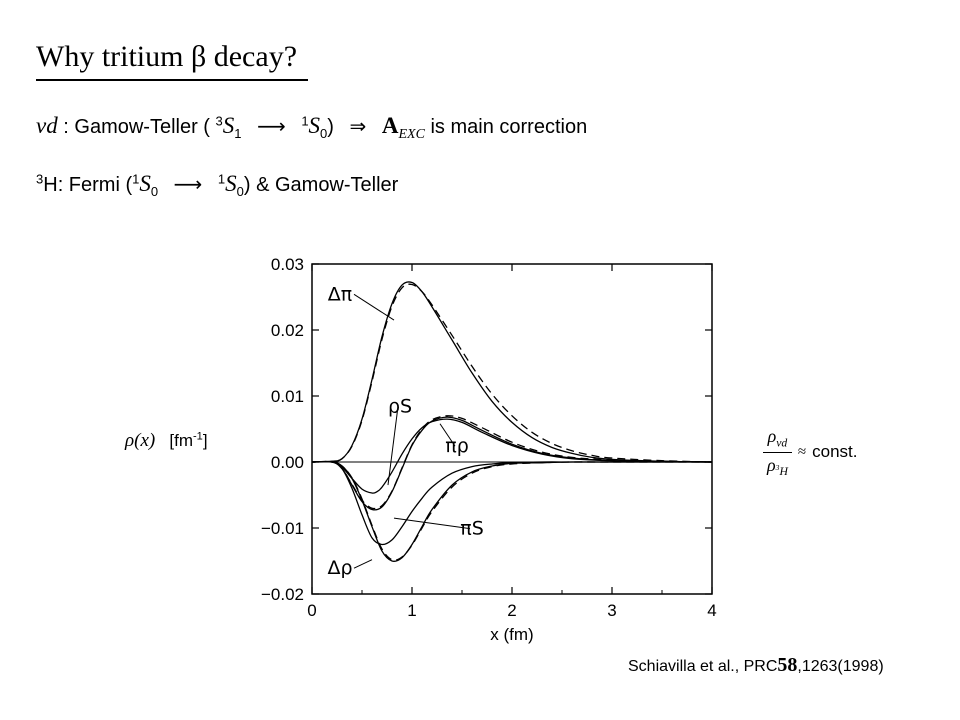 The width and height of the screenshot is (960, 720). I want to click on y-tick-label: 0.00, so click(287, 462).